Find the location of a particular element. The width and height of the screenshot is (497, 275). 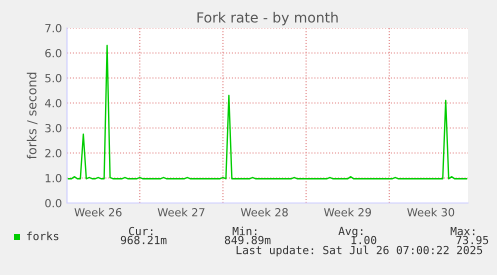

text: Avg: is located at coordinates (350, 232).